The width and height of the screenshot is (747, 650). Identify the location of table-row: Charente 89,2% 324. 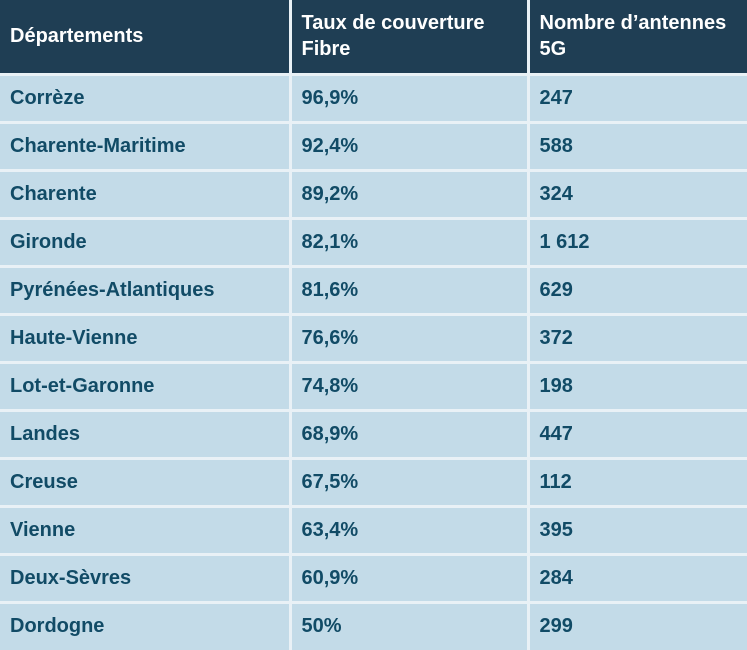
(373, 195).